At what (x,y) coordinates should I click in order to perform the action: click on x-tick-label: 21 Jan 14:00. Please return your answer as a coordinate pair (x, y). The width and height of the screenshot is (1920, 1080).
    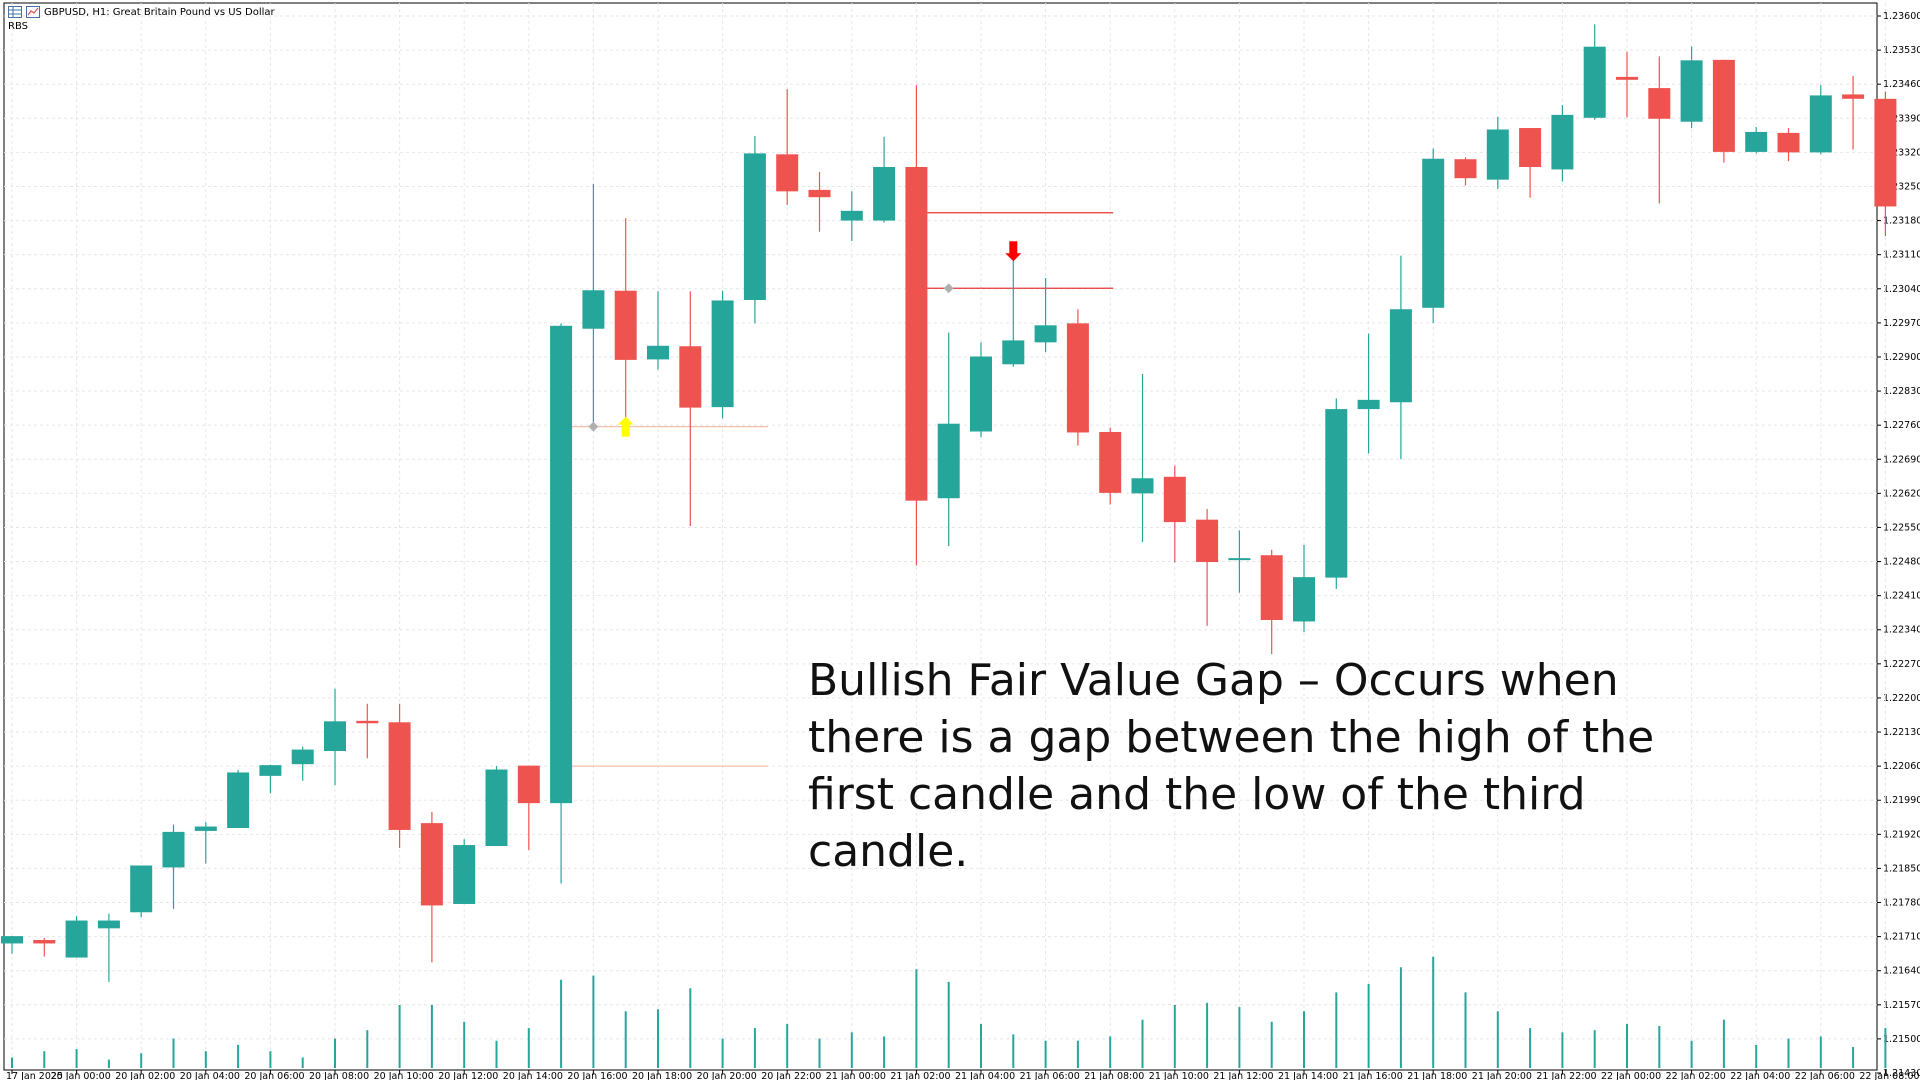
    Looking at the image, I should click on (1308, 1075).